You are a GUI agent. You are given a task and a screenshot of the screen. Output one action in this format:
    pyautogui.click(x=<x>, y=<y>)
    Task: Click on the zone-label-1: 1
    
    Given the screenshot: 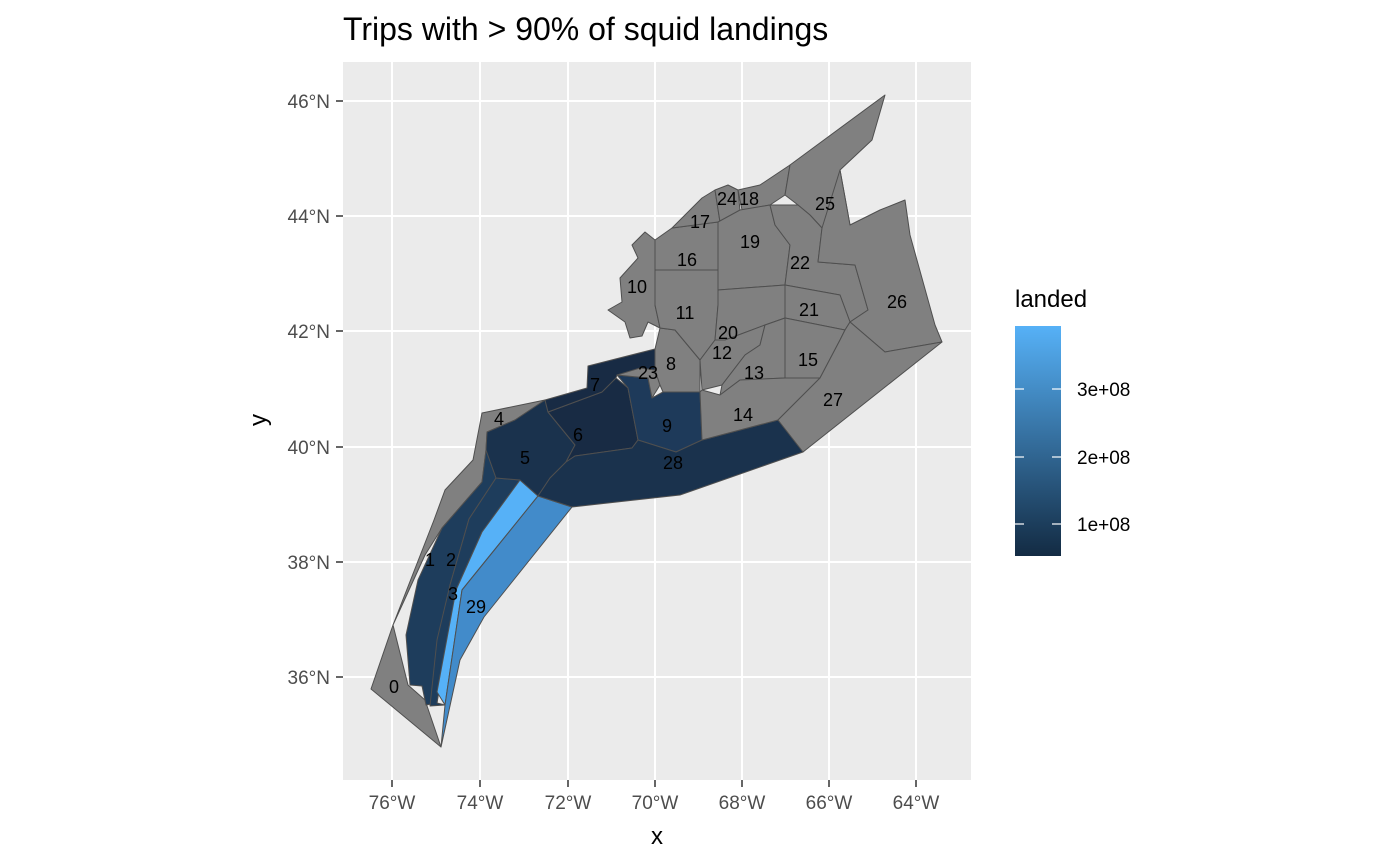 What is the action you would take?
    pyautogui.click(x=430, y=560)
    